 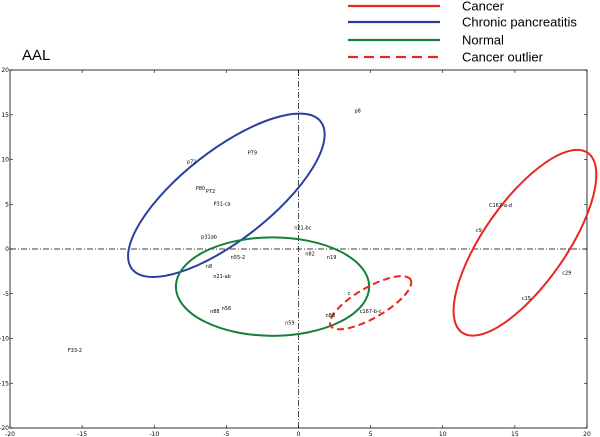 I want to click on x-tick-label: -15, so click(x=82, y=434).